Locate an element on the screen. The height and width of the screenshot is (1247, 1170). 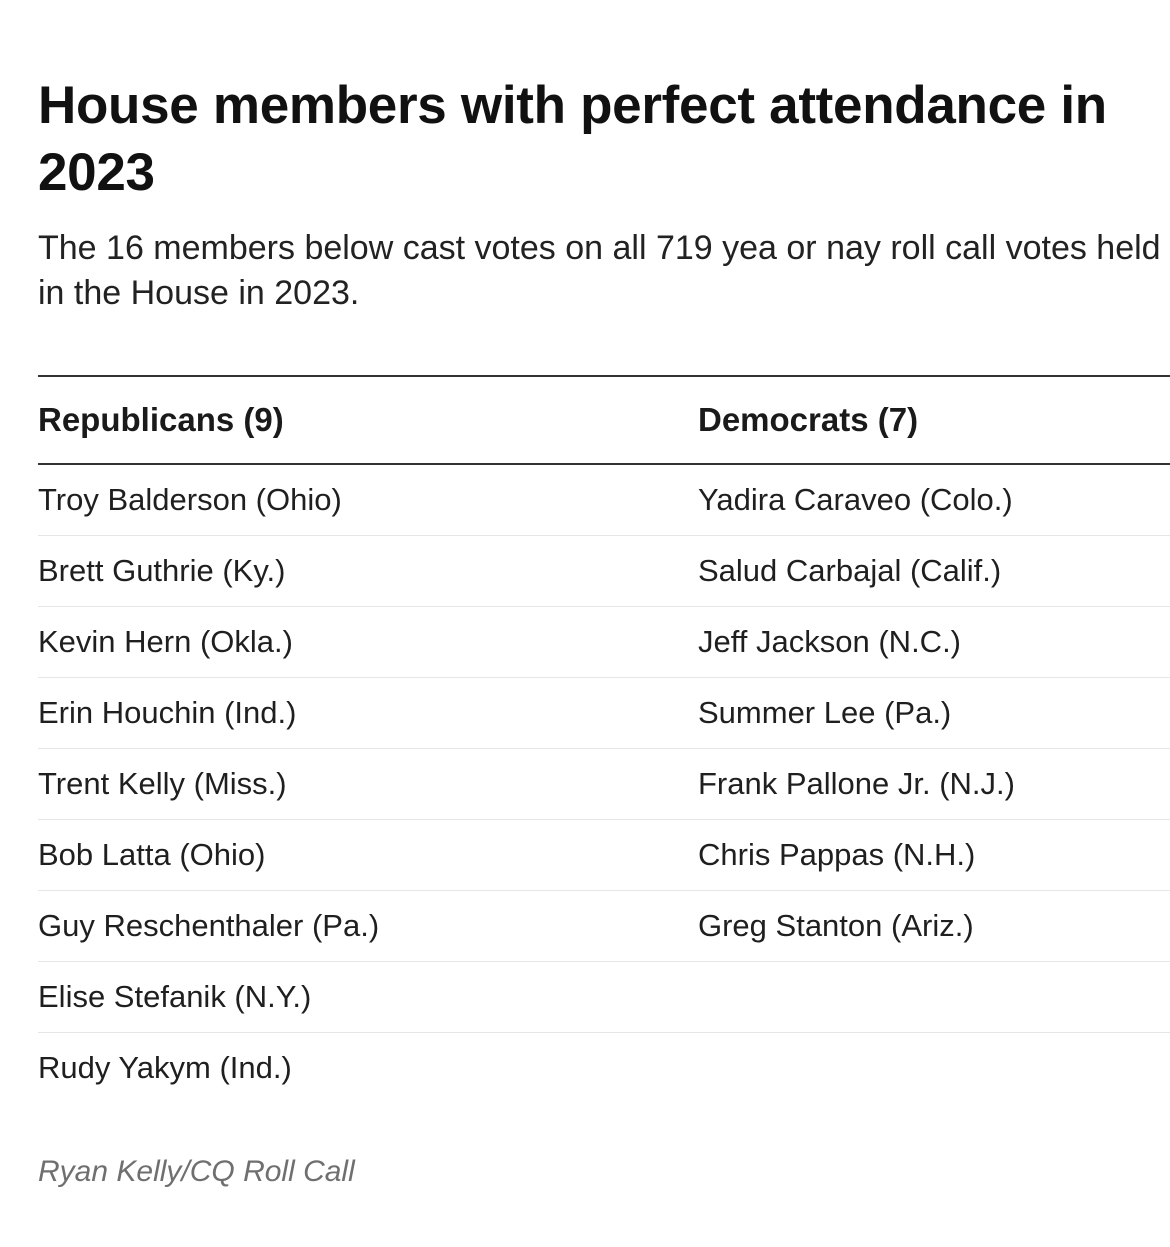
democrat-member-cell: Jeff Jackson (N.C.) is located at coordinates (934, 642).